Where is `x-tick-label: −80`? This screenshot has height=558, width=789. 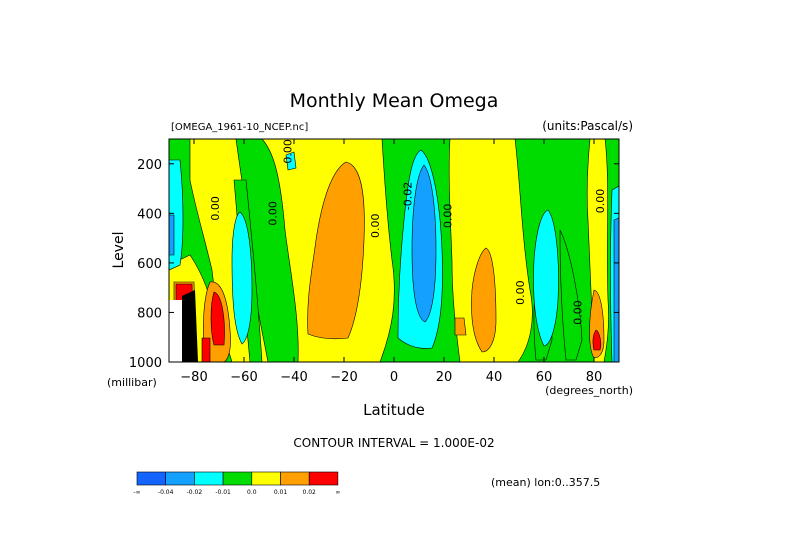
x-tick-label: −80 is located at coordinates (193, 377).